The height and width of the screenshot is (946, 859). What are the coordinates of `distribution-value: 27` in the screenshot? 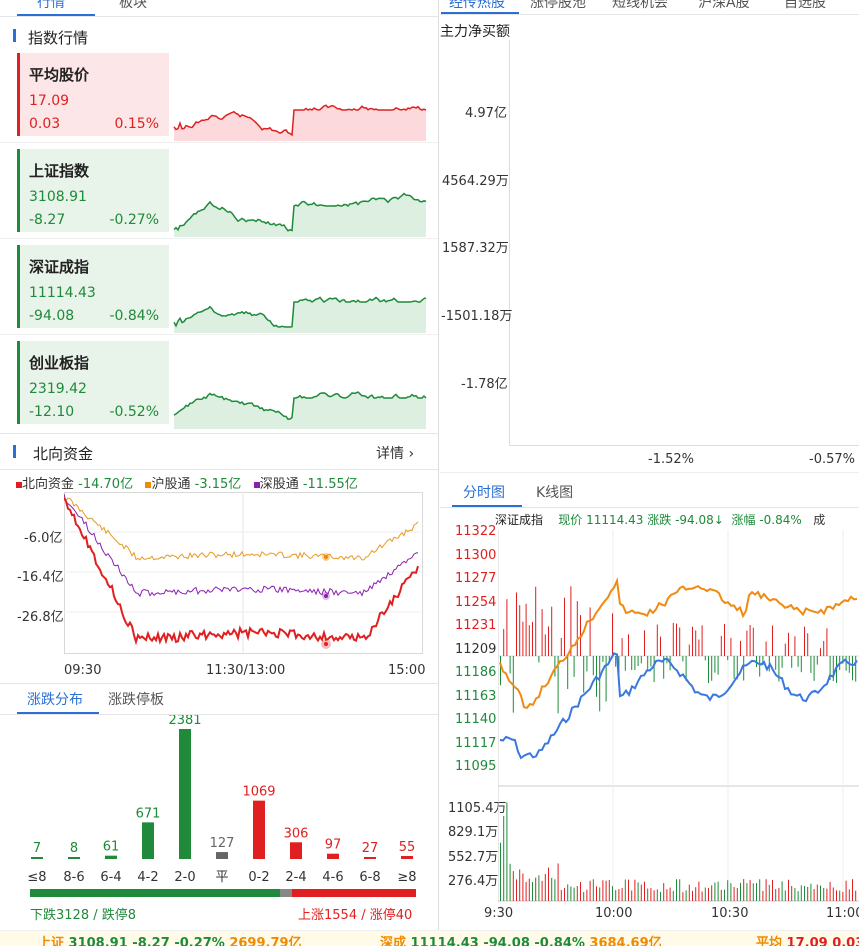 It's located at (370, 848).